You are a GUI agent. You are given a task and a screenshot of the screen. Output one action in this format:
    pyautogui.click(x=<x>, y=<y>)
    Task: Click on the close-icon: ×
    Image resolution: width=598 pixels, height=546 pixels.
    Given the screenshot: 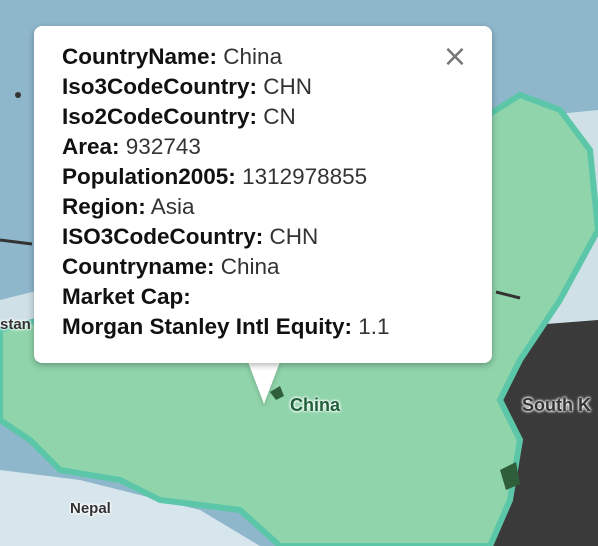 What is the action you would take?
    pyautogui.click(x=455, y=56)
    